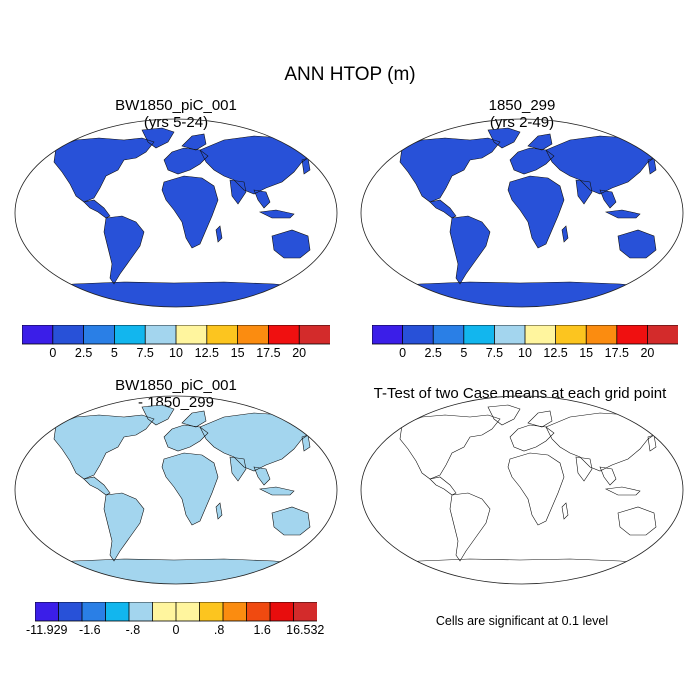  What do you see at coordinates (176, 385) in the screenshot?
I see `panel-3-title-line1: BW1850_piC_001` at bounding box center [176, 385].